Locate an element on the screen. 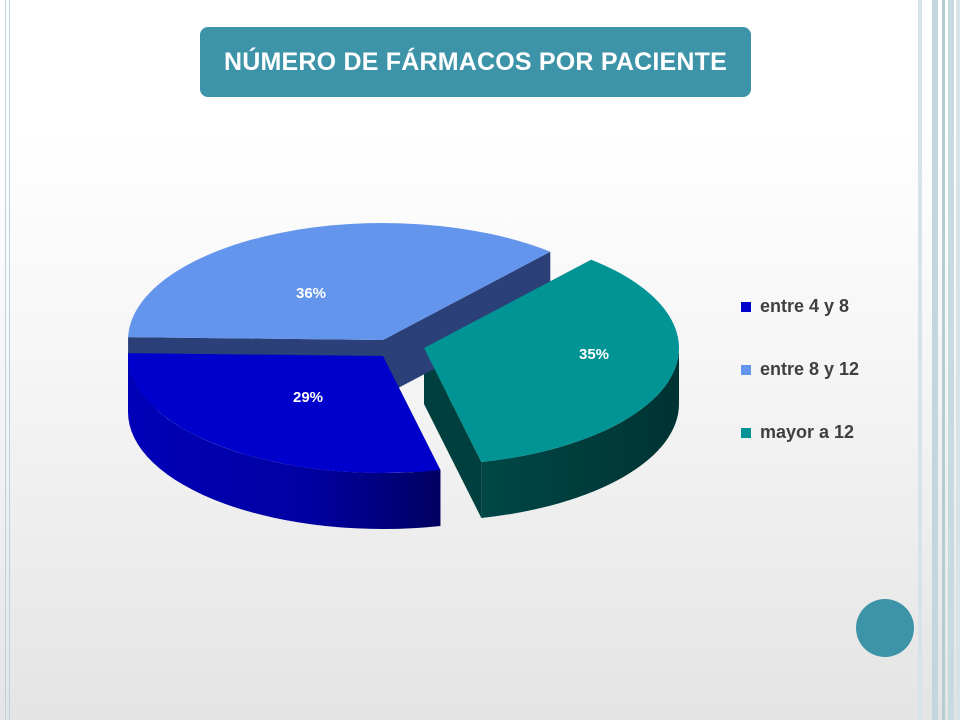  legend-item-mayor-a-12: mayor a 12 is located at coordinates (797, 432).